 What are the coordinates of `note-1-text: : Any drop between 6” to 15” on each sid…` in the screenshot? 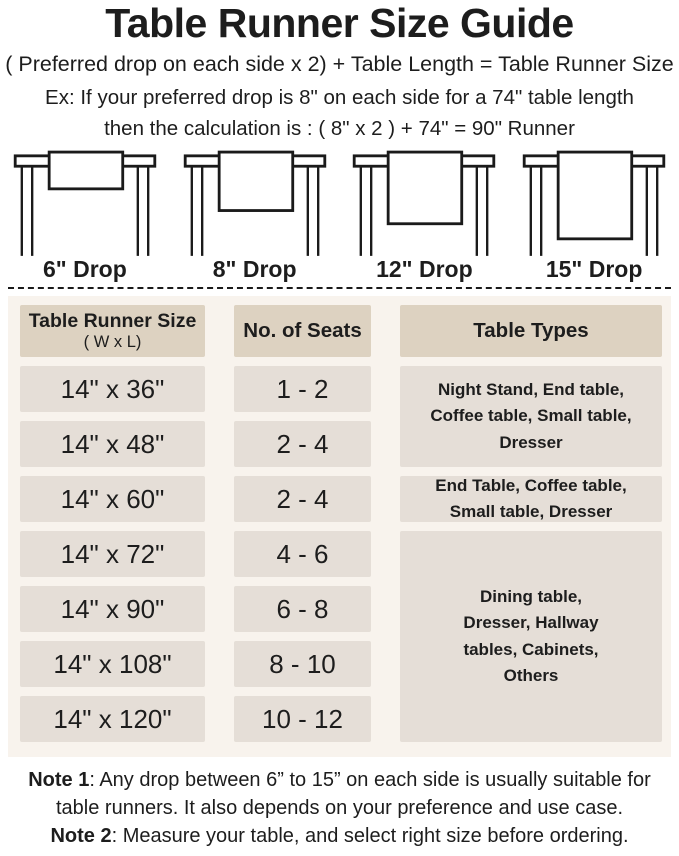 It's located at (353, 794).